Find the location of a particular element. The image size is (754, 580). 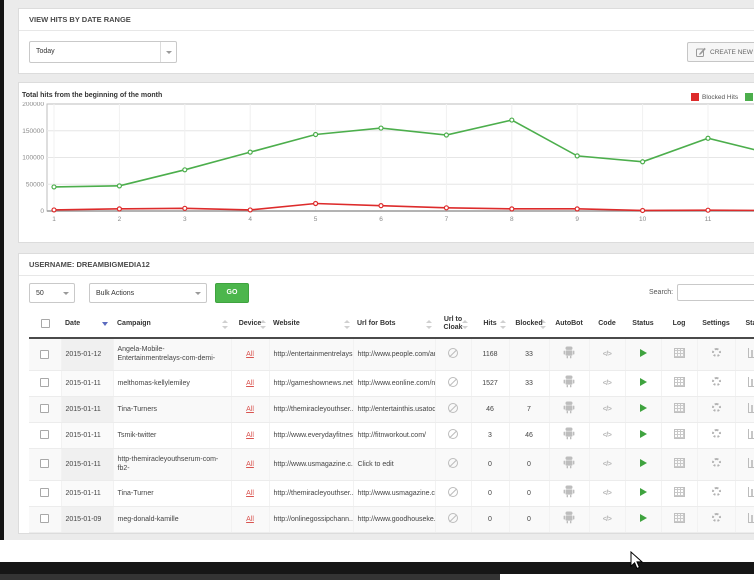

row-url-for-bots: Click to edit is located at coordinates (393, 464).